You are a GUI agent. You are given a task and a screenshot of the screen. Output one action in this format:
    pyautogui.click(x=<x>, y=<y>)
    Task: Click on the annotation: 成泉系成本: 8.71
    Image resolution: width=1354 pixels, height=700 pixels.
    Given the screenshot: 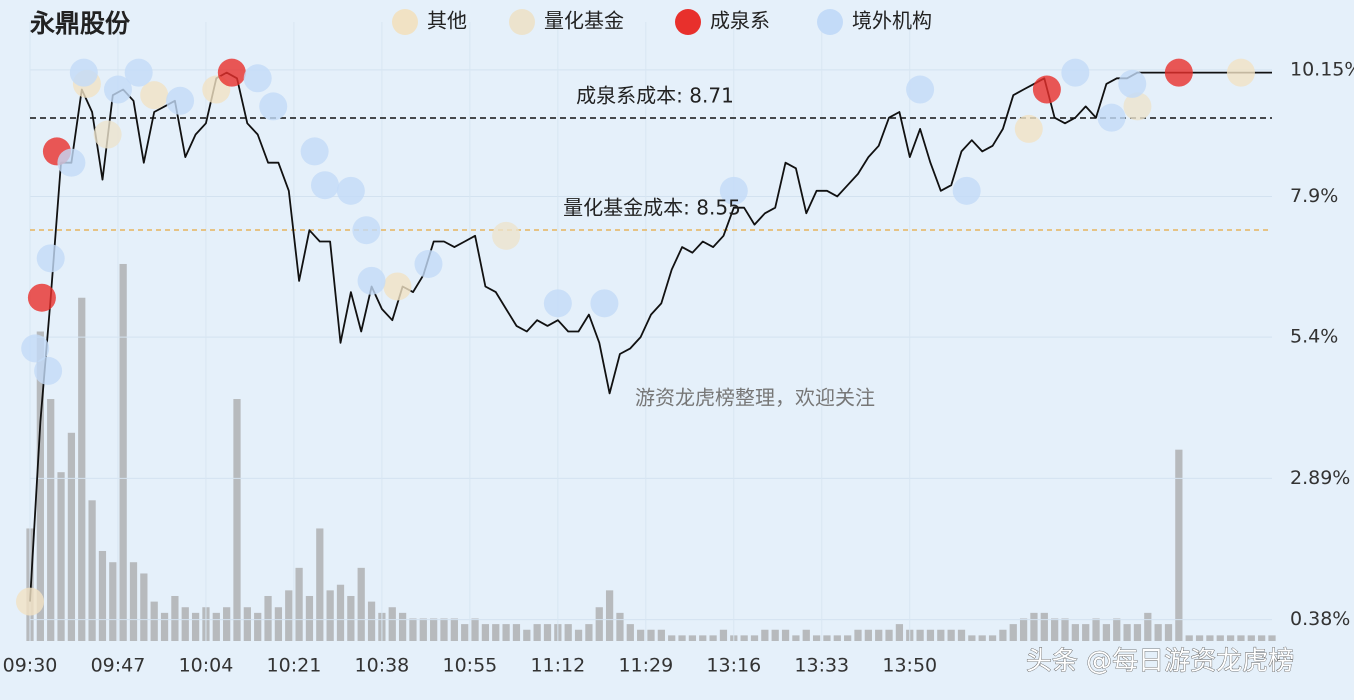 What is the action you would take?
    pyautogui.click(x=655, y=96)
    